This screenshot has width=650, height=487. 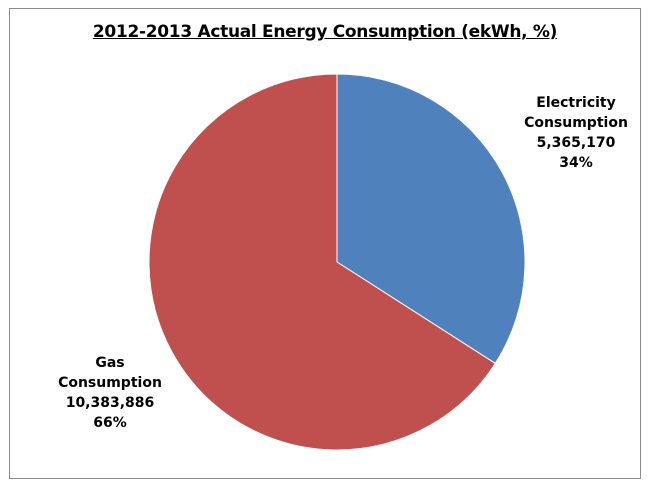 What do you see at coordinates (576, 143) in the screenshot?
I see `electricity-value-label: 5,365,170` at bounding box center [576, 143].